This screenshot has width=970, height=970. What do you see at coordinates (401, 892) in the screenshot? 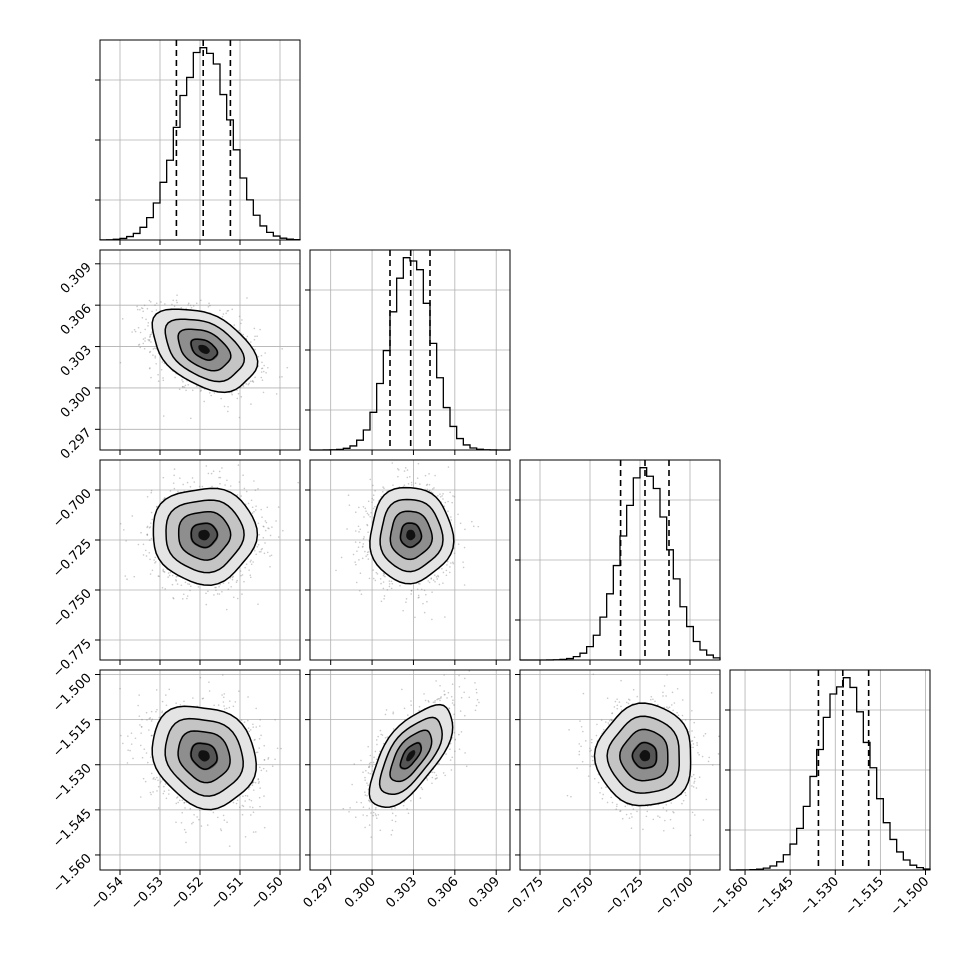
I see `x-tick-label: 0.303` at bounding box center [401, 892].